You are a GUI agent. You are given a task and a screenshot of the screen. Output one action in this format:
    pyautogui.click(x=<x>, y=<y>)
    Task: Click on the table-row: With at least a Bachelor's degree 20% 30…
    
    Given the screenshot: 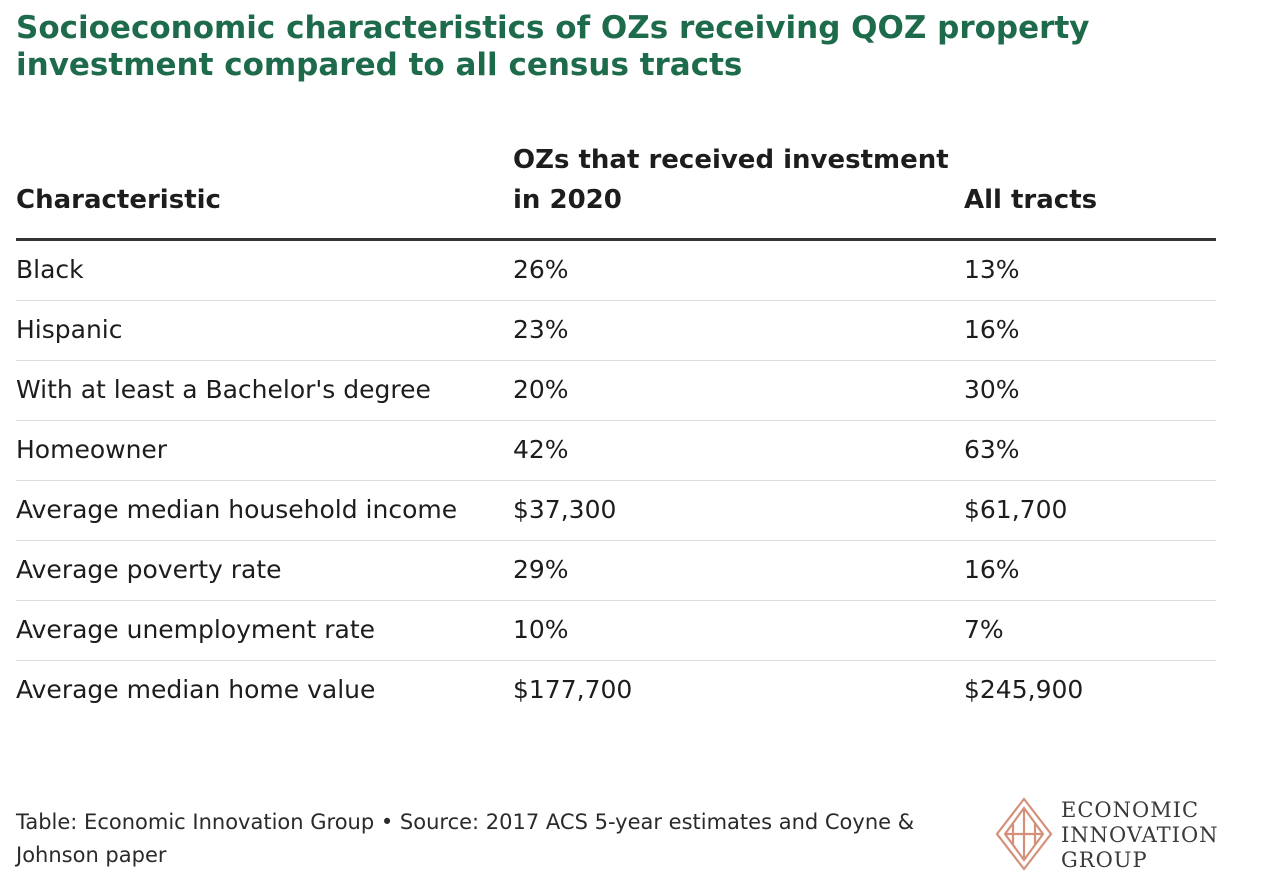 What is the action you would take?
    pyautogui.click(x=616, y=390)
    